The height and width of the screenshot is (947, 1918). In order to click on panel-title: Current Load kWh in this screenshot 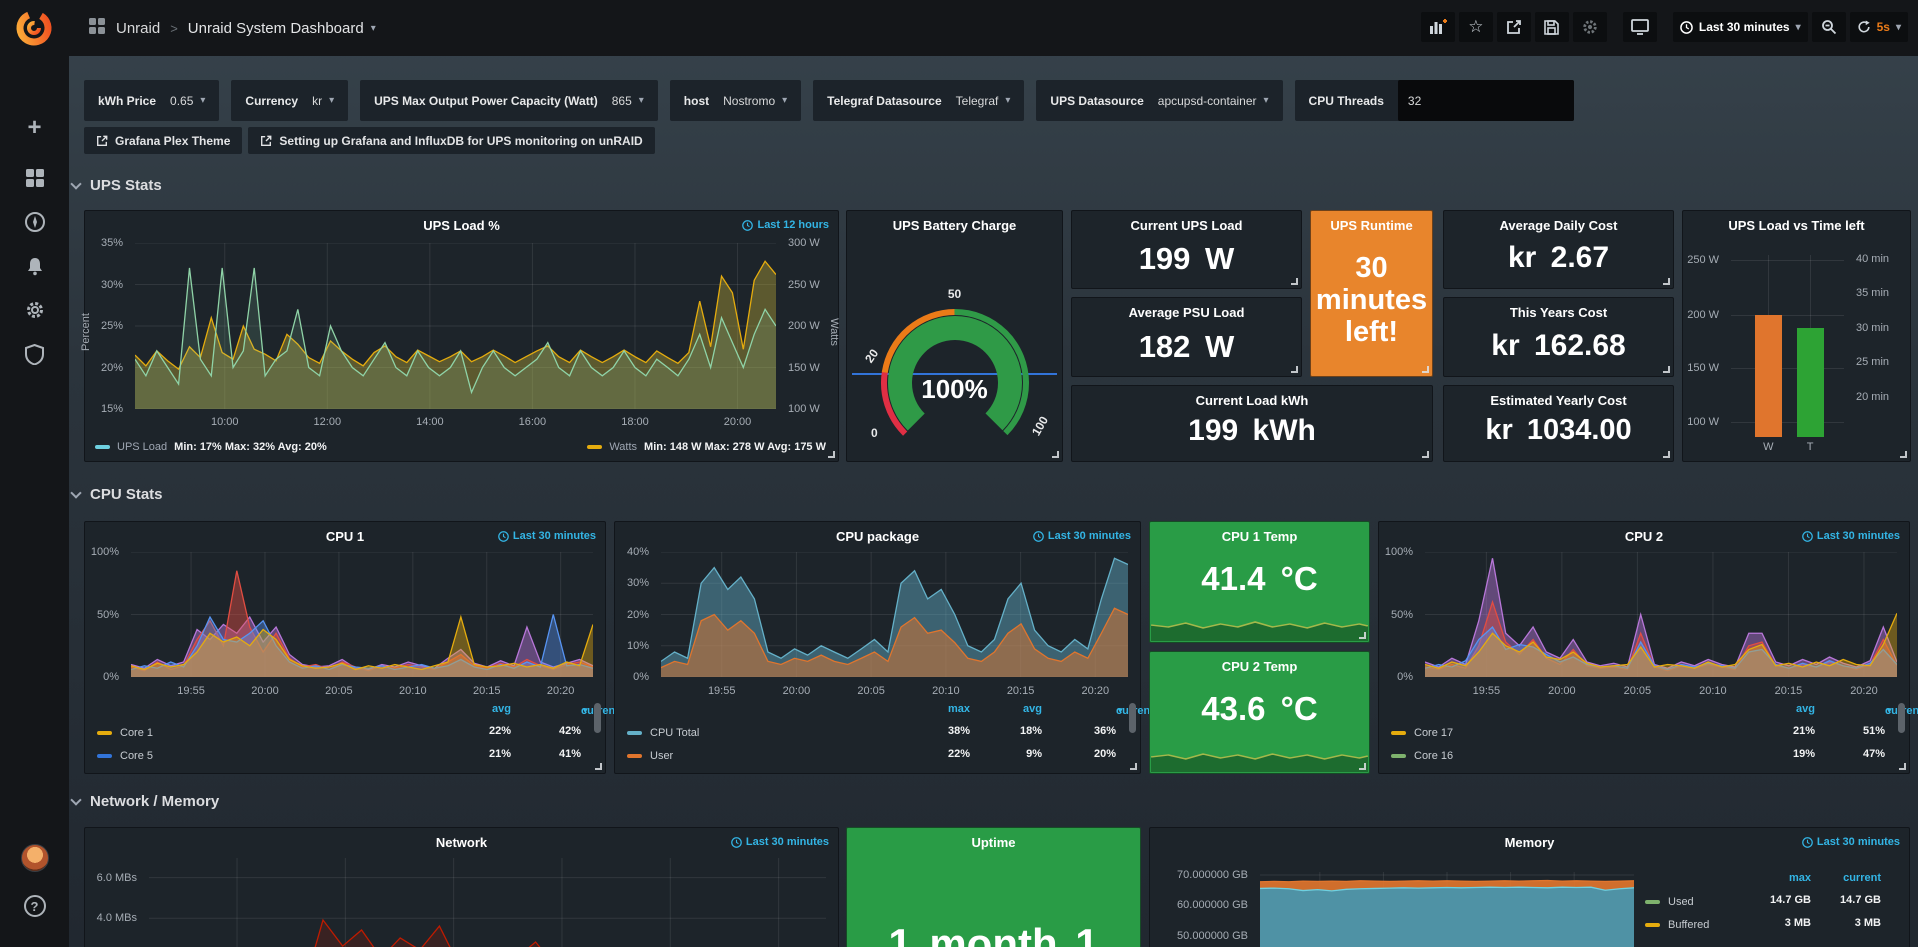, I will do `click(1252, 400)`.